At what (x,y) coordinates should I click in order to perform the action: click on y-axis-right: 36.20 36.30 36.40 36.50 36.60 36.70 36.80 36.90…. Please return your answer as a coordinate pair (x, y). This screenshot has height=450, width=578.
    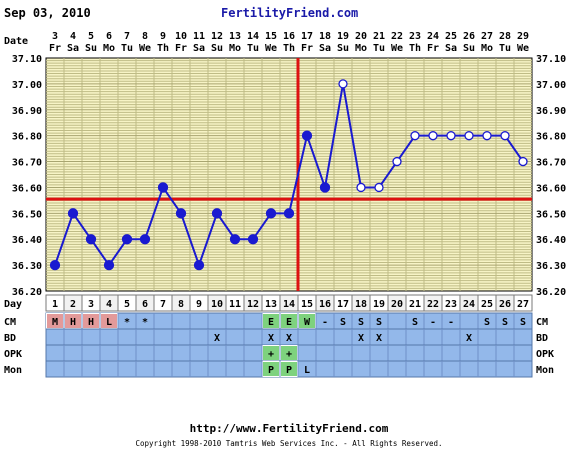
    Looking at the image, I should click on (551, 176).